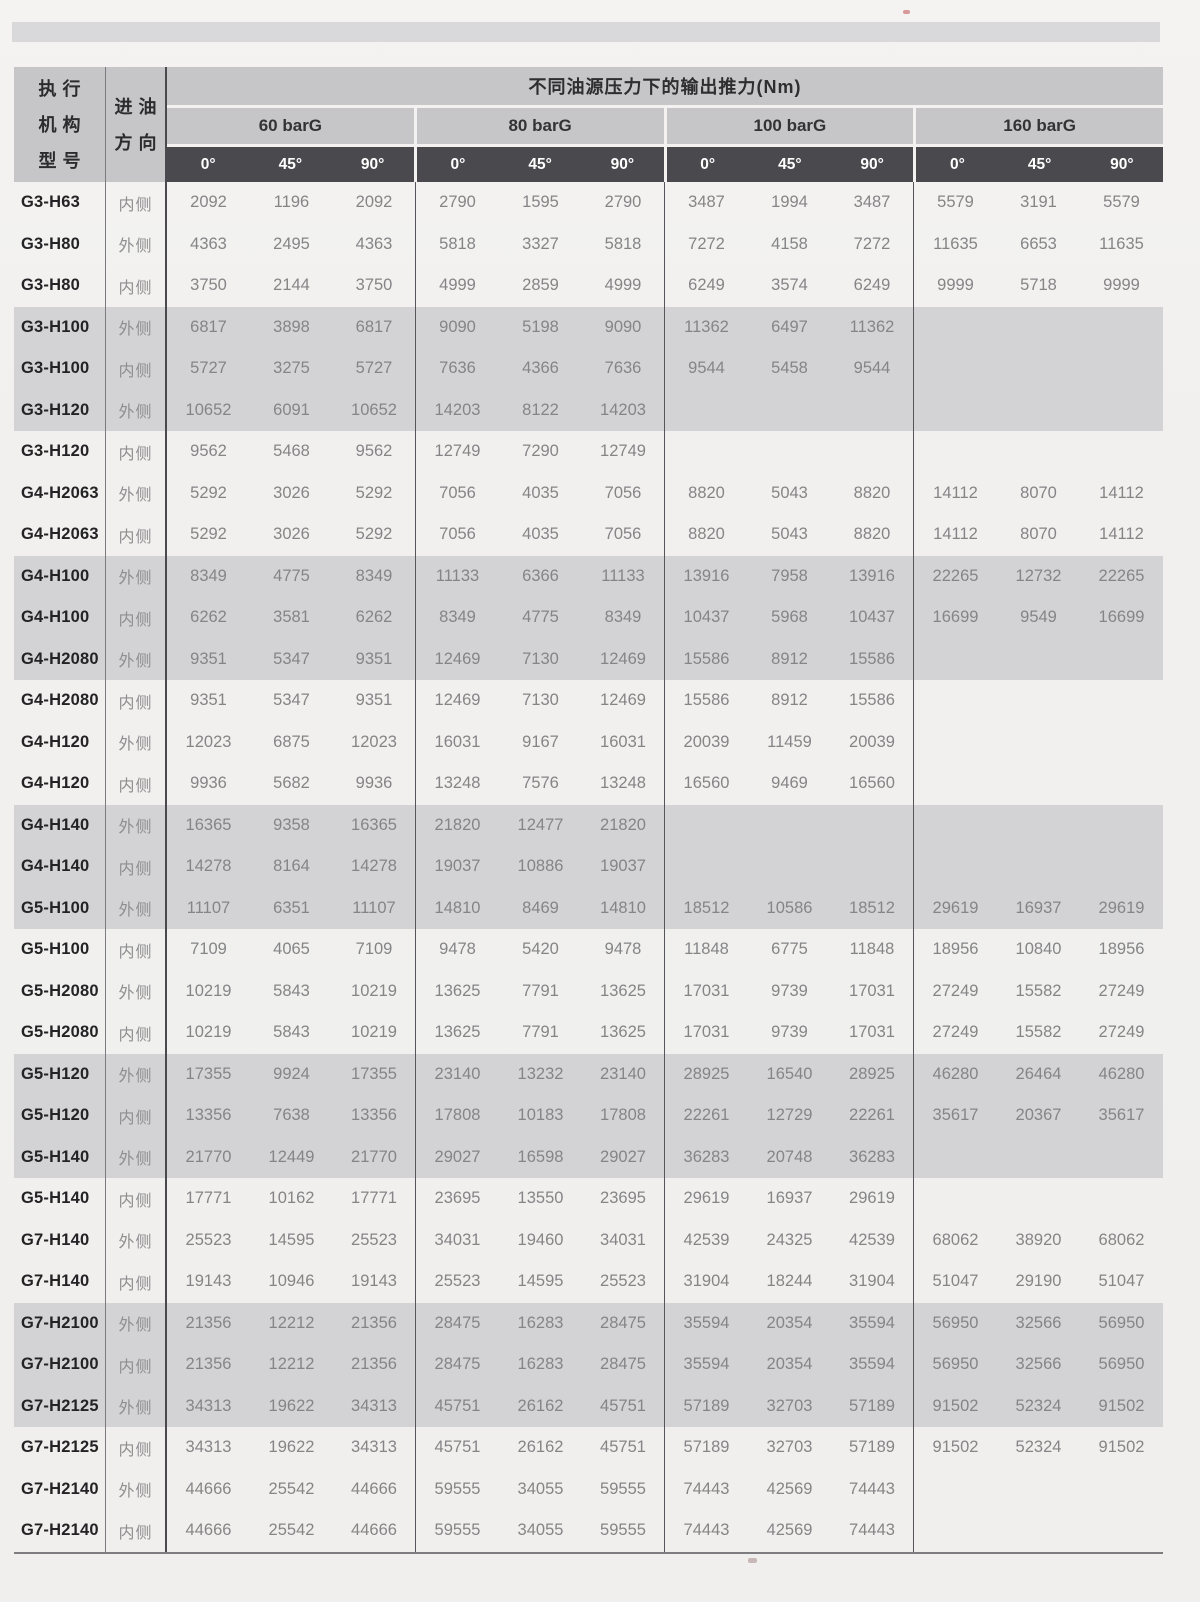  I want to click on thrust-value-cell: 16283, so click(540, 1322).